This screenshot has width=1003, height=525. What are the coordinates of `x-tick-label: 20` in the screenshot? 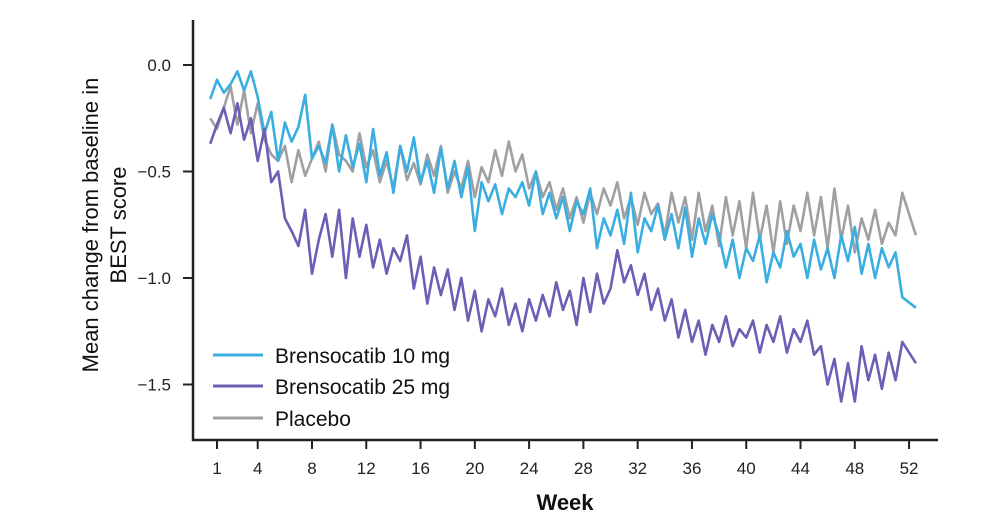 It's located at (474, 468).